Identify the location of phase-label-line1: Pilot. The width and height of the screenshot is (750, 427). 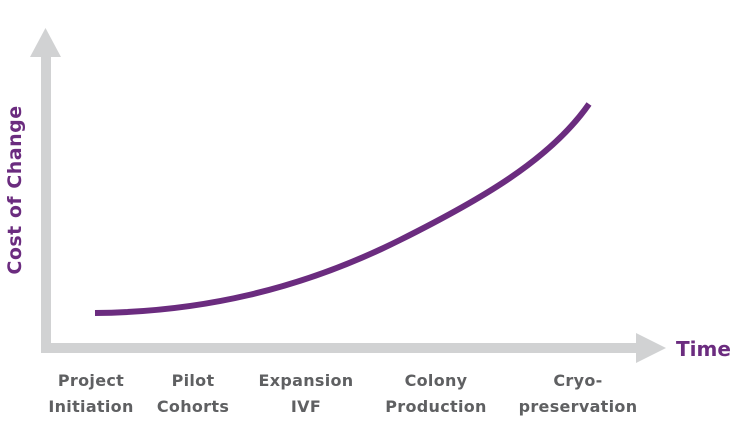
(193, 380).